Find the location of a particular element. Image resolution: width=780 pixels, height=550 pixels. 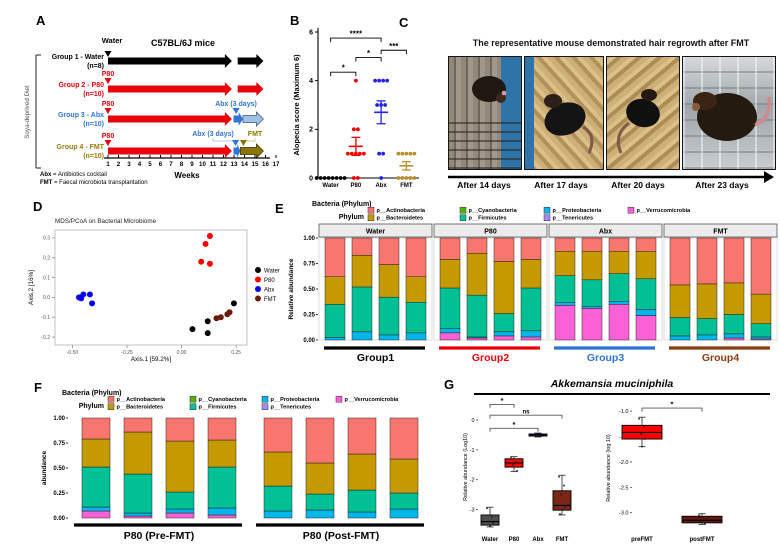

y-axis-label: Relative abundance (log 10) is located at coordinates (609, 468).